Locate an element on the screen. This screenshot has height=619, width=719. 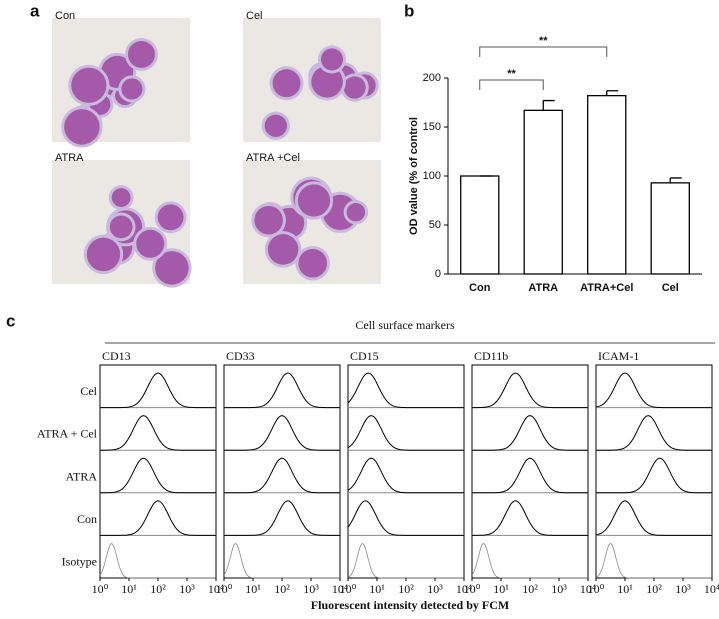
marker-label: CD13 is located at coordinates (116, 356).